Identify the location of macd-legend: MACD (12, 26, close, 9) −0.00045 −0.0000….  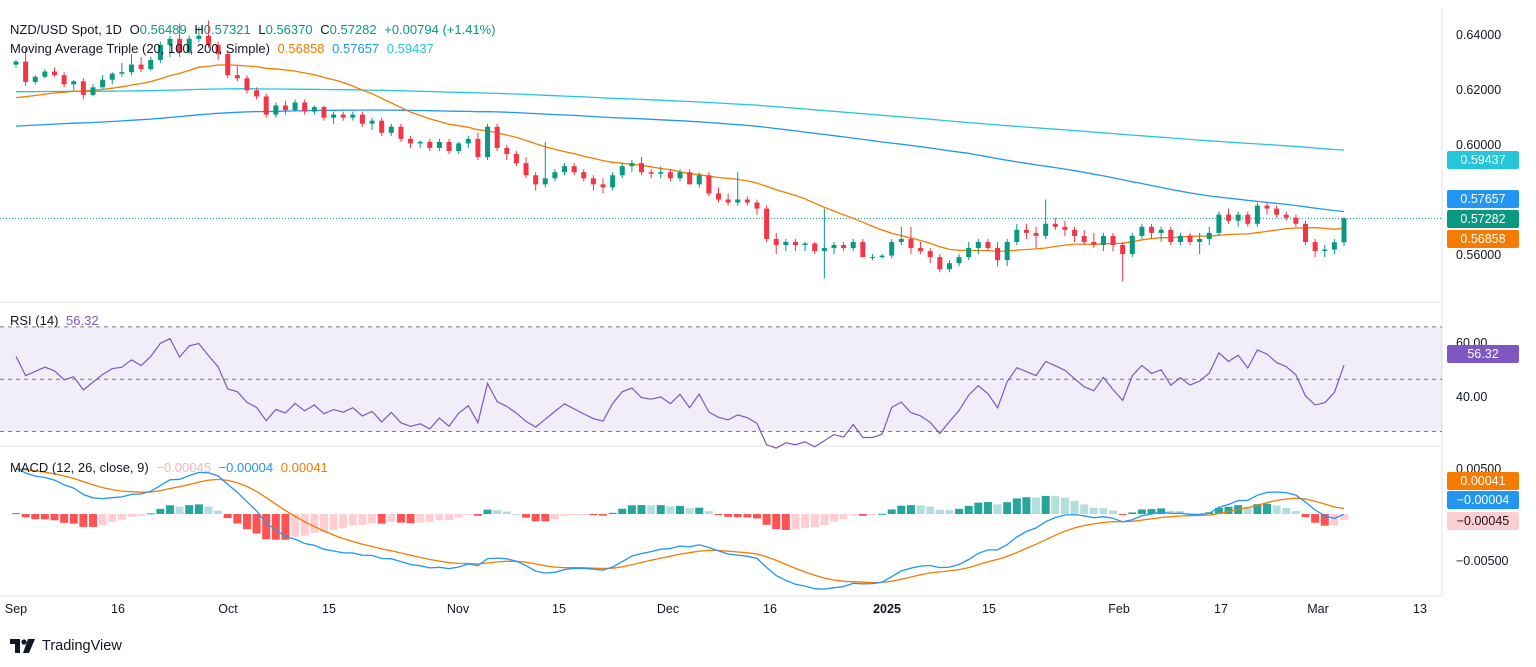
(171, 467).